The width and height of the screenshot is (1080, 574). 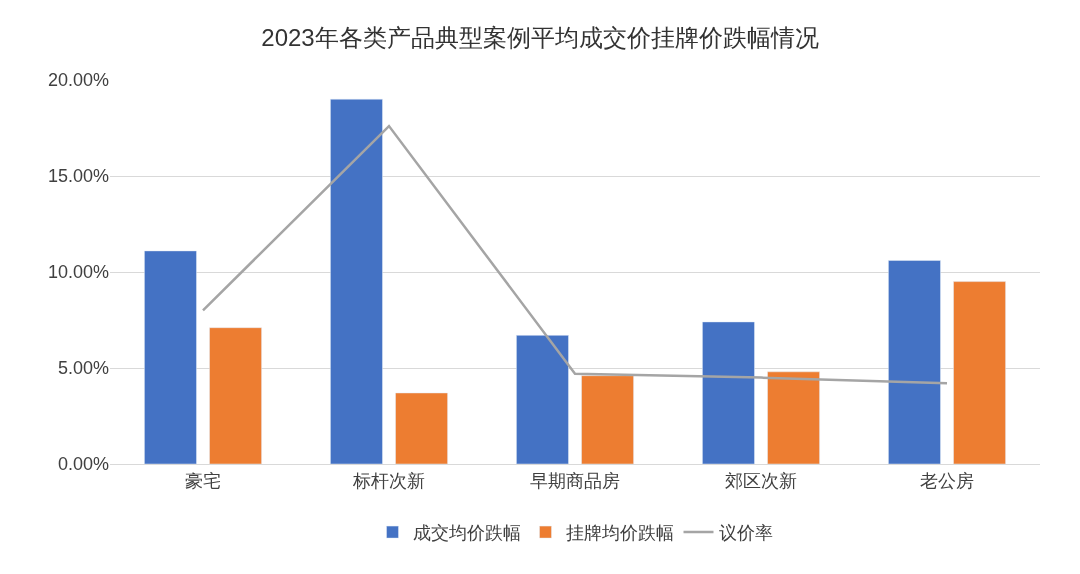 What do you see at coordinates (466, 533) in the screenshot?
I see `legend-label: 成交均价跌幅` at bounding box center [466, 533].